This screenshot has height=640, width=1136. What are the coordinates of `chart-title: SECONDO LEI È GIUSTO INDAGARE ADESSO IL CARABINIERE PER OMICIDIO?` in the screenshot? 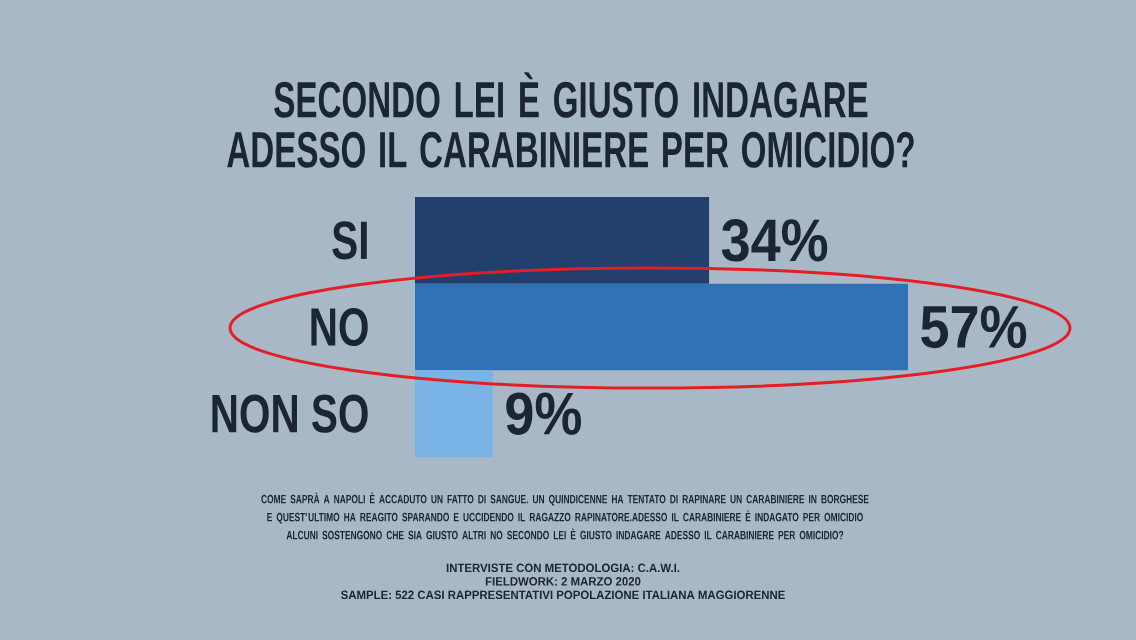 It's located at (570, 120).